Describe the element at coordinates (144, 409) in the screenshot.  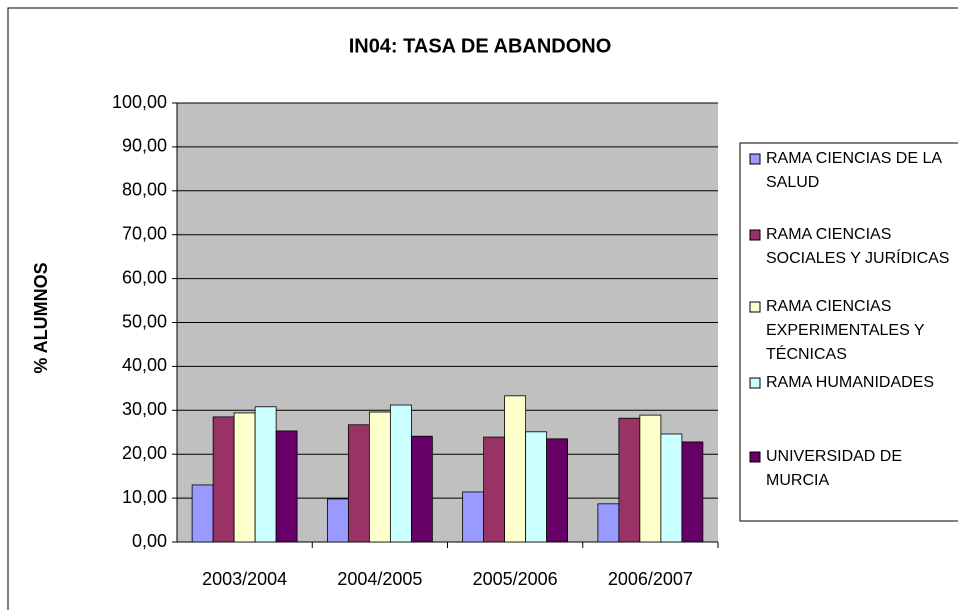
I see `y-tick-label: 30,00` at that location.